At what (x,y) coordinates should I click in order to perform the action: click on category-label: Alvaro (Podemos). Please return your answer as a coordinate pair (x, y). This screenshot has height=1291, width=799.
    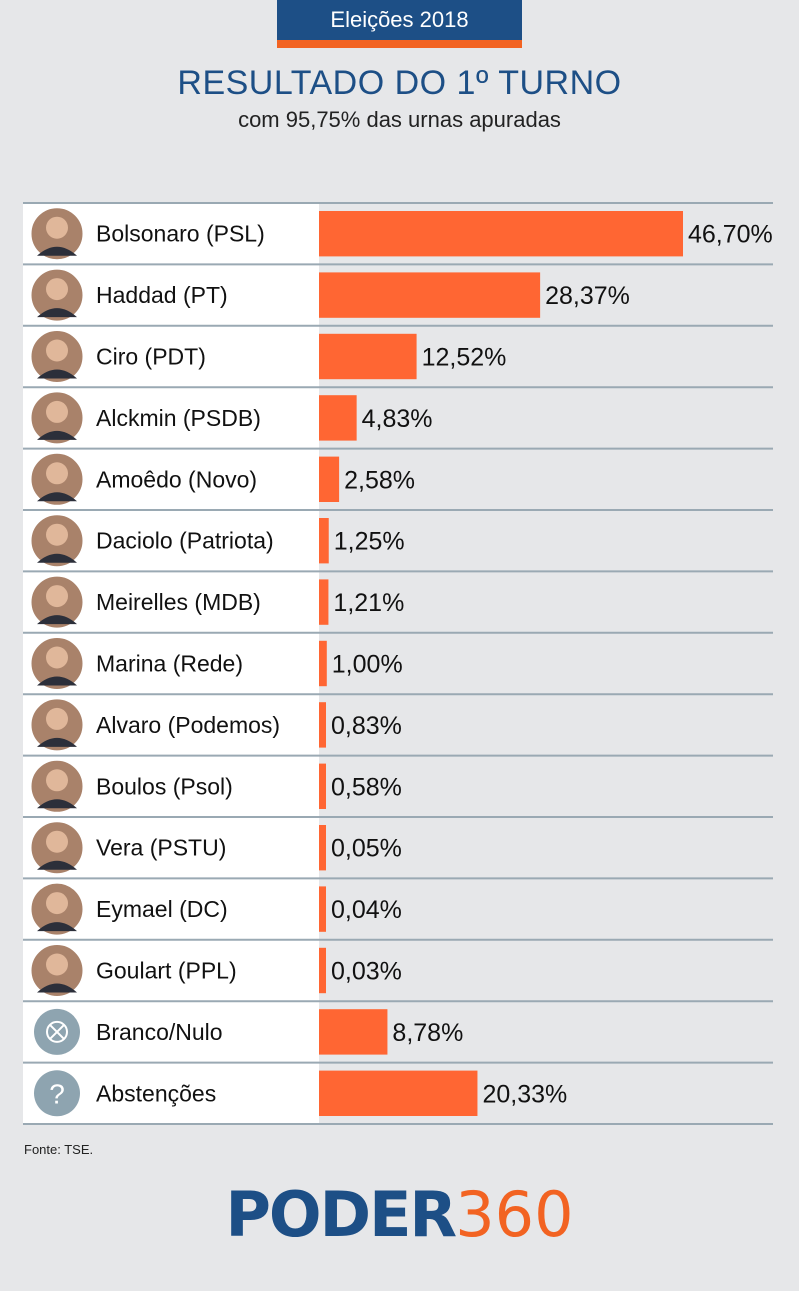
    Looking at the image, I should click on (188, 725).